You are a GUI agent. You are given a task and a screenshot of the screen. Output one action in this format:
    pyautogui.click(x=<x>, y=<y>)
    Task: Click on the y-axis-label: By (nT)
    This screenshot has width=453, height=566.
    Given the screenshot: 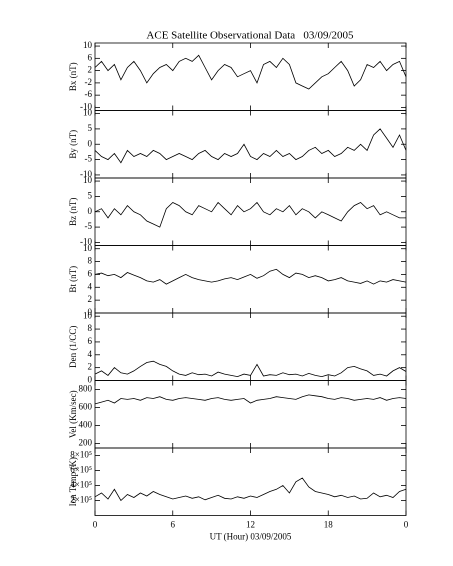 What is the action you would take?
    pyautogui.click(x=73, y=144)
    